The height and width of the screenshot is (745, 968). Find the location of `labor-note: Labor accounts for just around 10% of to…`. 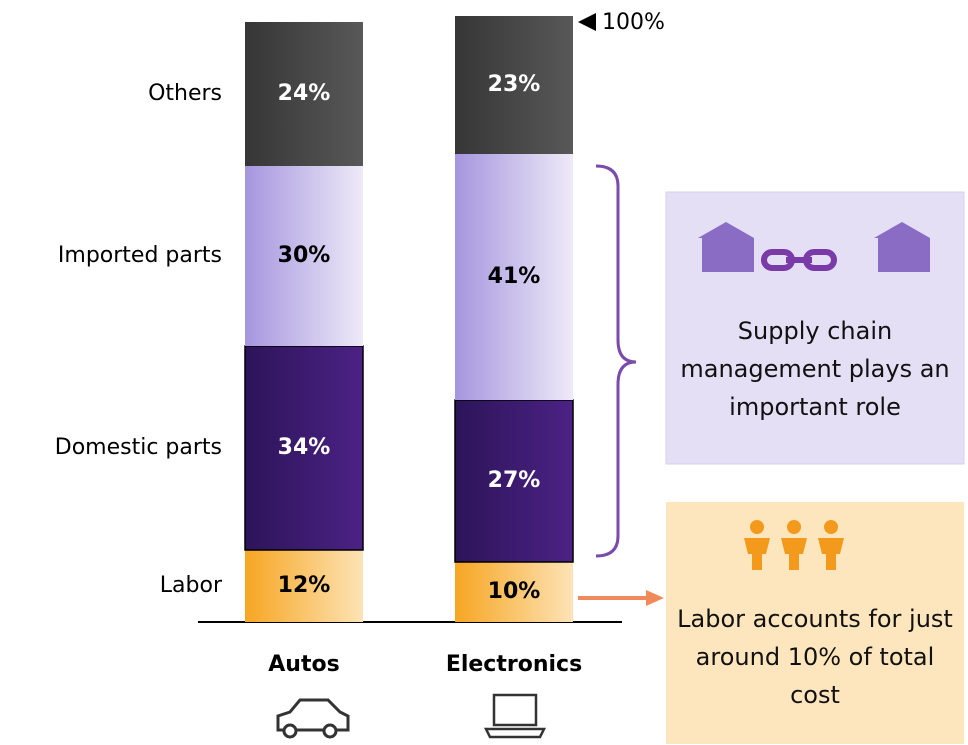

labor-note: Labor accounts for just around 10% of to… is located at coordinates (815, 657).